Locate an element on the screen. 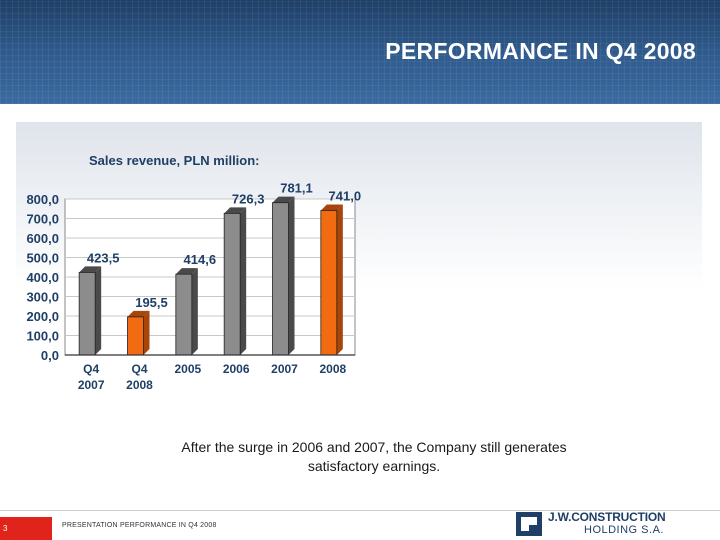  y-tick-label: 400,0 is located at coordinates (42, 277).